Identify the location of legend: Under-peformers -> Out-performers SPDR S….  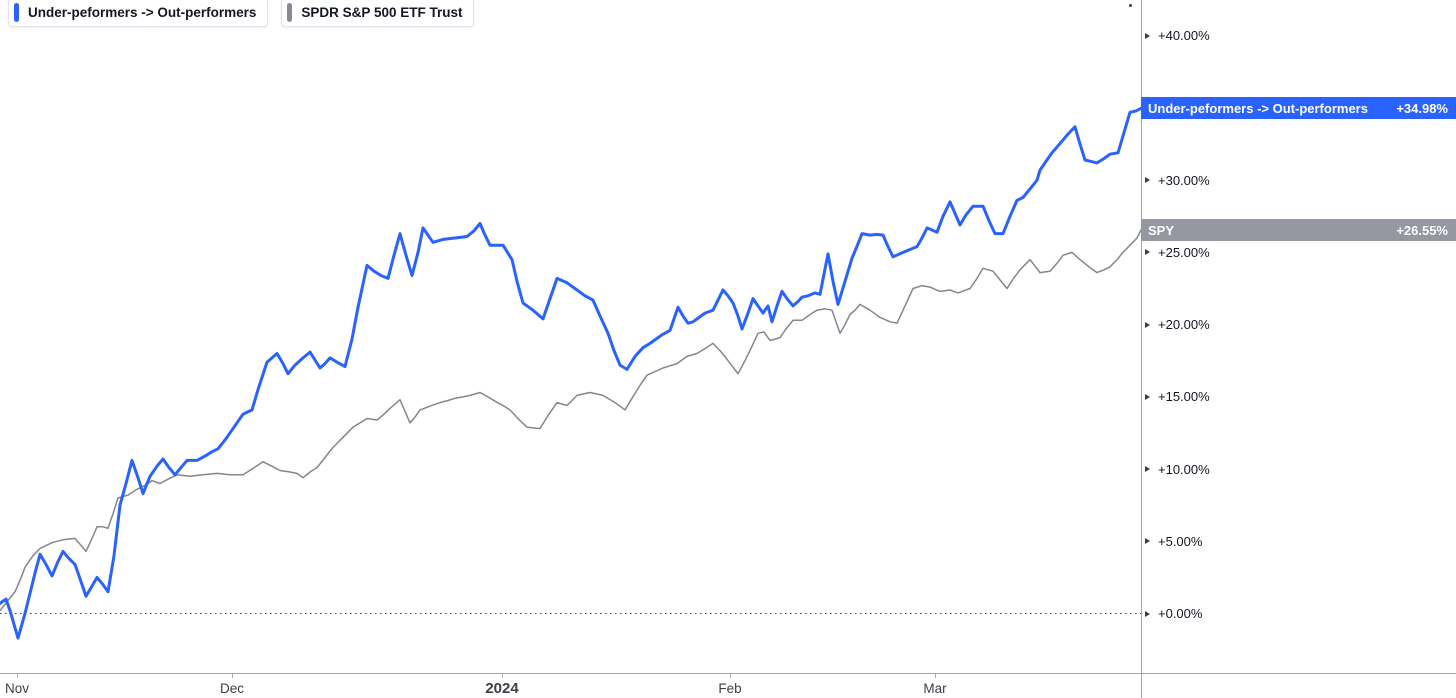
(241, 13).